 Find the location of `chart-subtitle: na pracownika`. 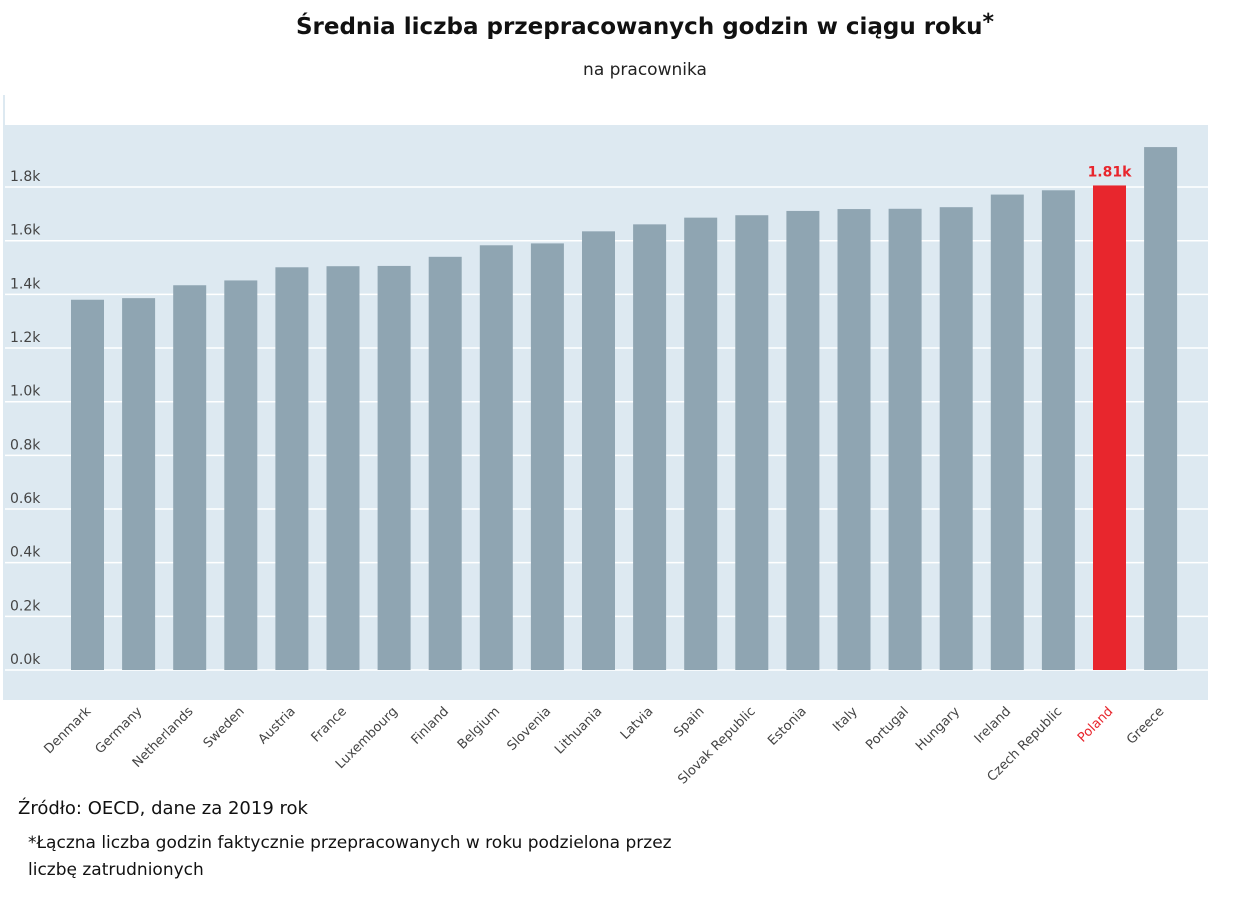

chart-subtitle: na pracownika is located at coordinates (645, 70).